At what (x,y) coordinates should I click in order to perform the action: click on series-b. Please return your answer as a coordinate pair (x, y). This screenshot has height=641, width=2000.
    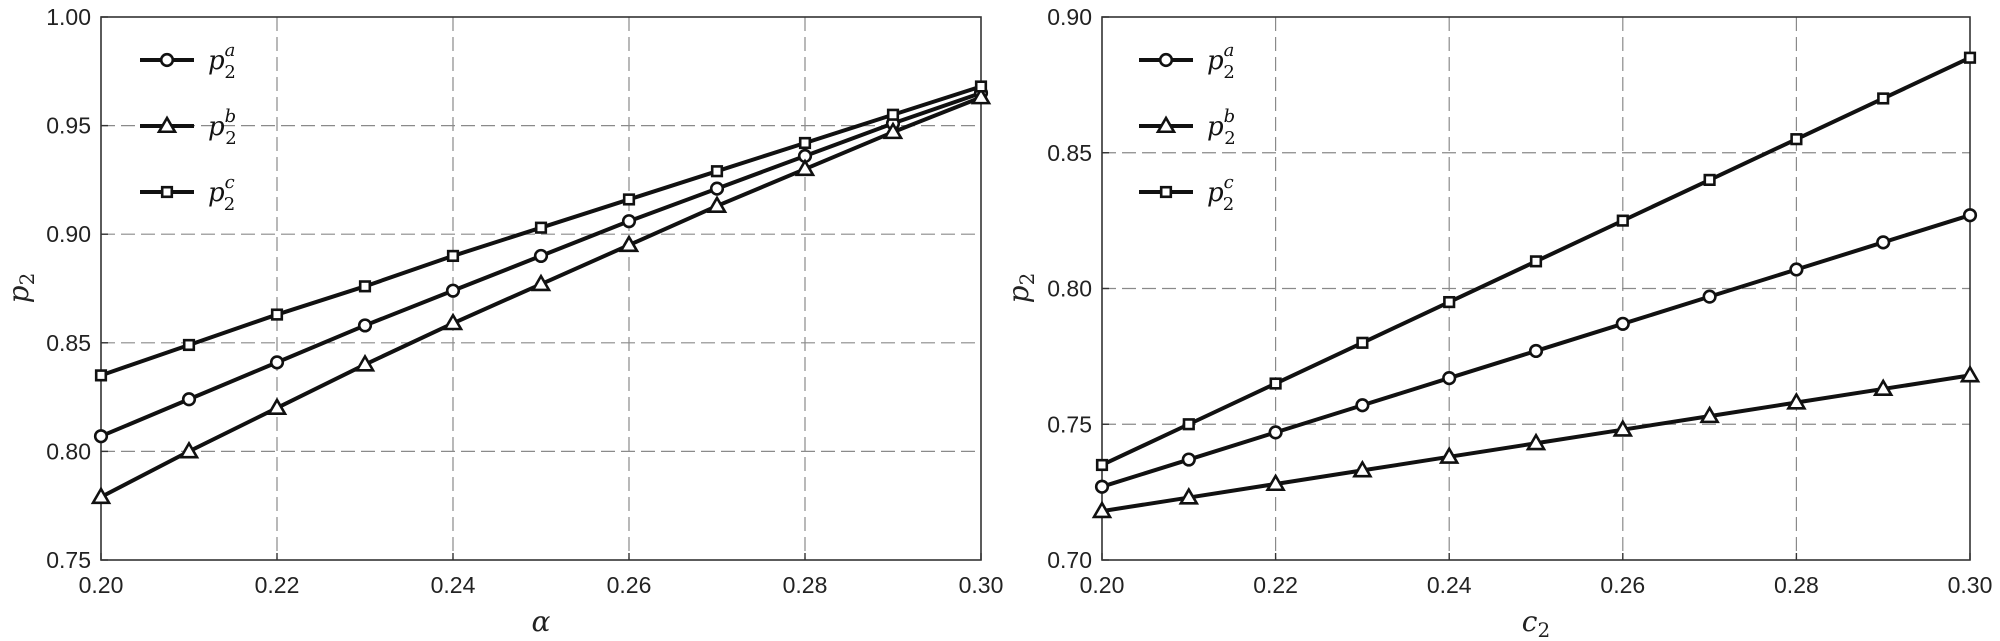
    Looking at the image, I should click on (1536, 441).